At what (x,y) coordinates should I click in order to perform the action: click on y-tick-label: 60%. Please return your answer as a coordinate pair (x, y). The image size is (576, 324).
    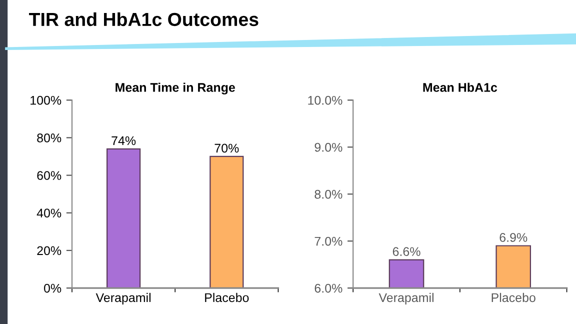
    Looking at the image, I should click on (49, 175).